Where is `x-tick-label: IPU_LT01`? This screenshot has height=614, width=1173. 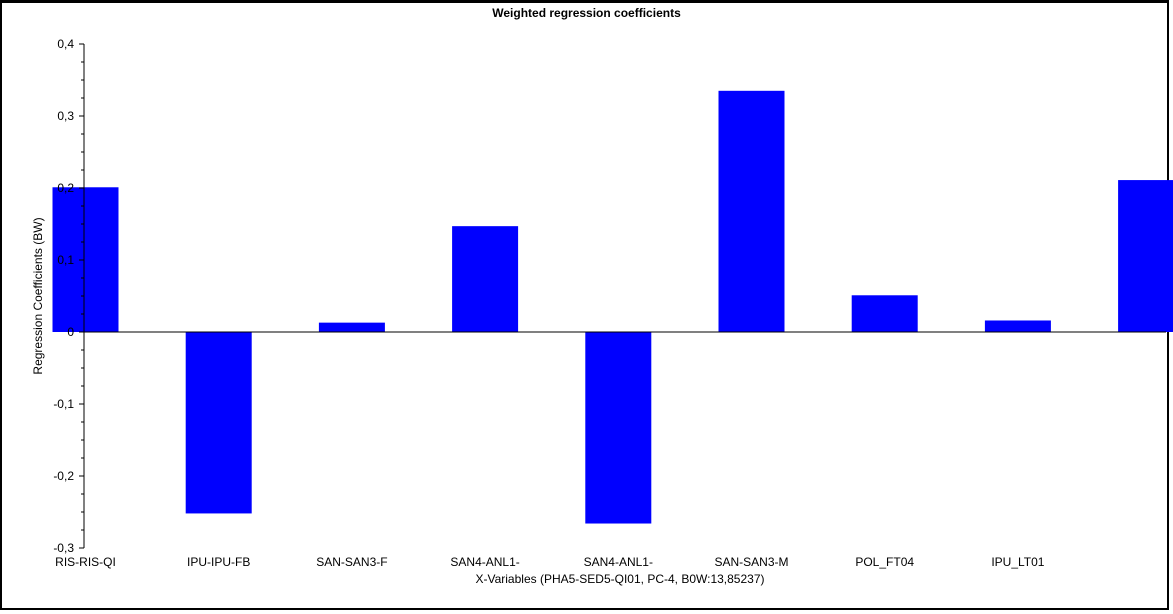 x-tick-label: IPU_LT01 is located at coordinates (1017, 562).